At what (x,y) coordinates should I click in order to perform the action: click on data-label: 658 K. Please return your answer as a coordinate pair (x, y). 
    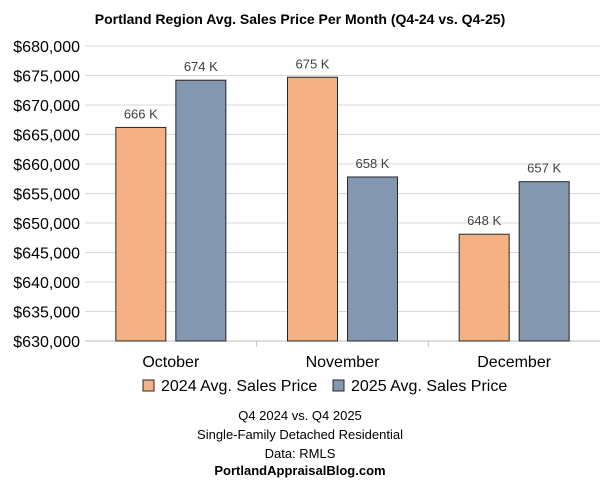
    Looking at the image, I should click on (373, 163).